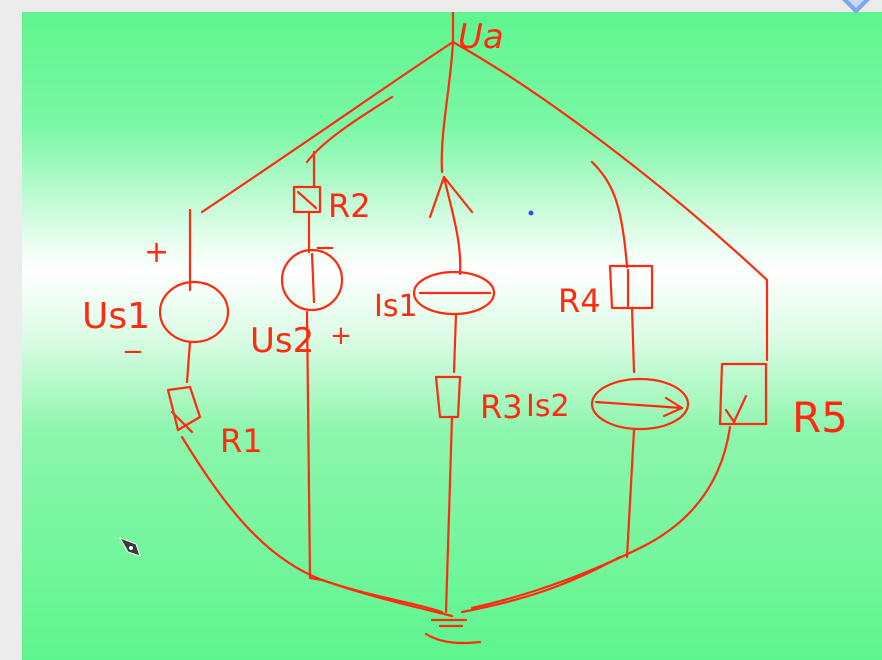 This screenshot has height=660, width=882. I want to click on label-is1: Is1, so click(396, 306).